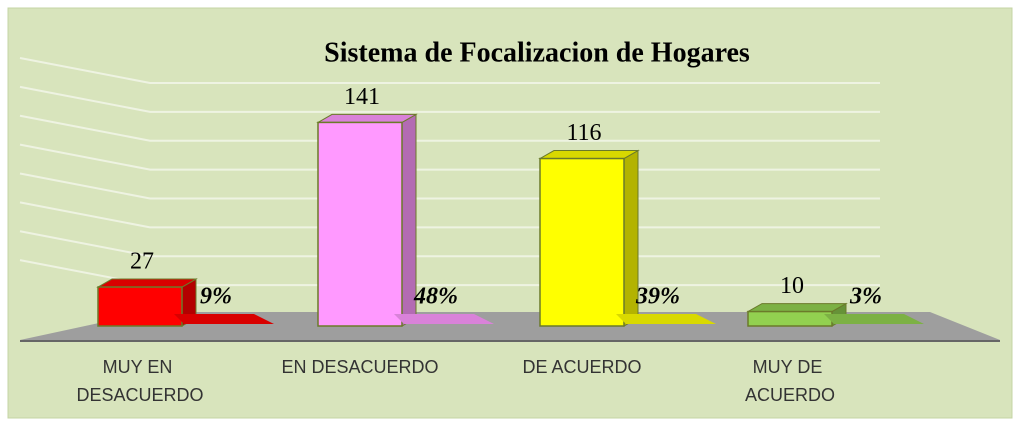 This screenshot has height=430, width=1020. I want to click on x-tick-label: MUY EN DESACUERDO, so click(139, 381).